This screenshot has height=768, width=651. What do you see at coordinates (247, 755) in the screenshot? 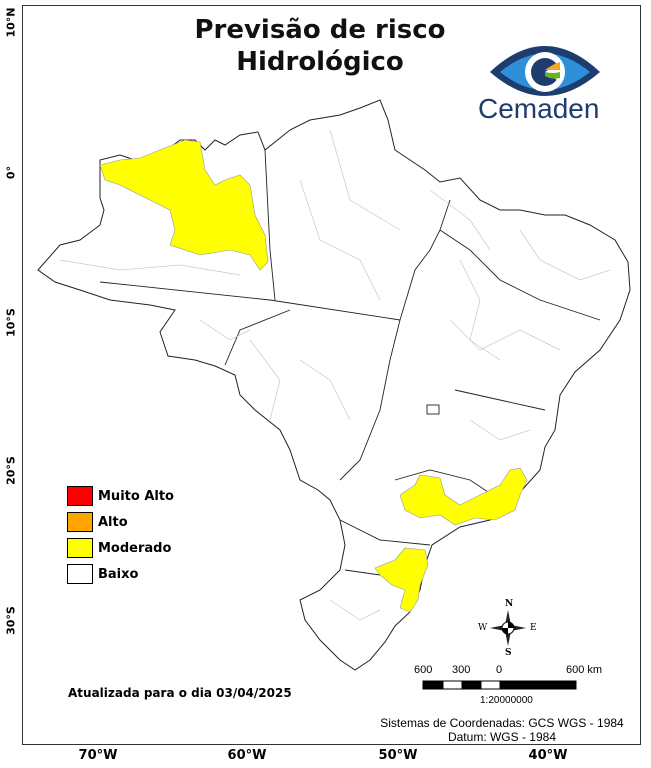
I see `lon-label: 60°W` at bounding box center [247, 755].